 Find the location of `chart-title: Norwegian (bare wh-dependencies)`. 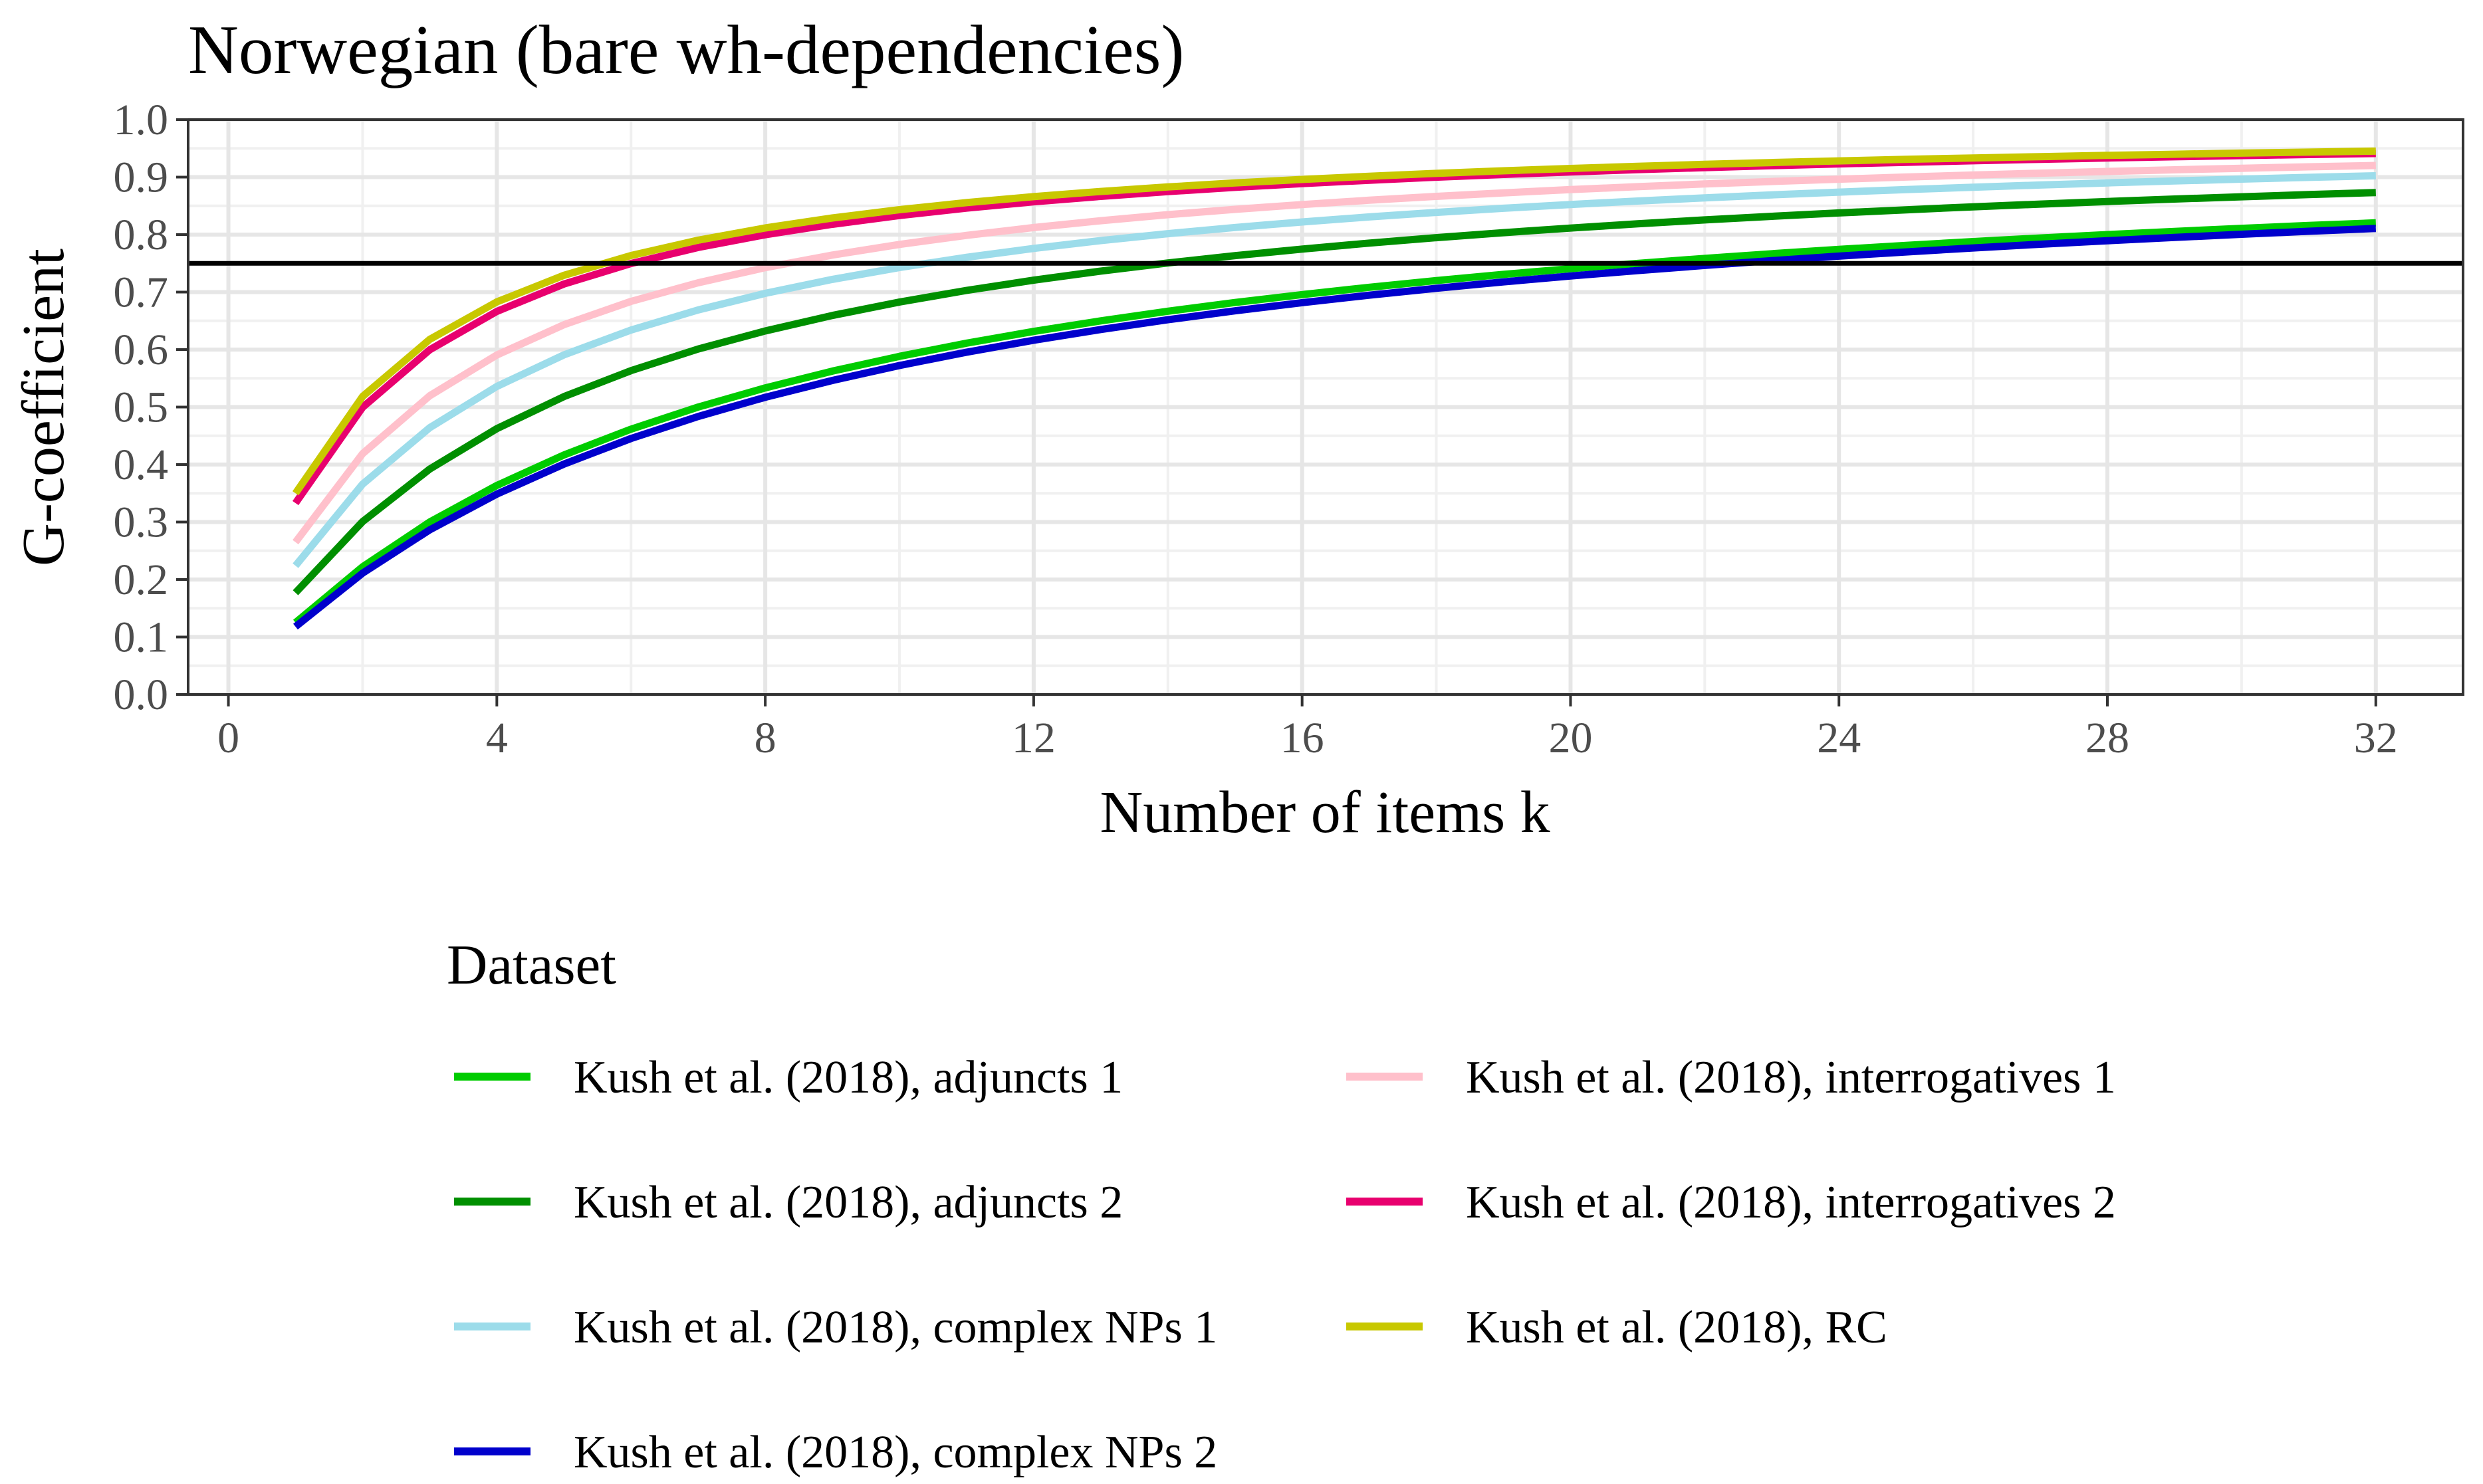

chart-title: Norwegian (bare wh-dependencies) is located at coordinates (686, 50).